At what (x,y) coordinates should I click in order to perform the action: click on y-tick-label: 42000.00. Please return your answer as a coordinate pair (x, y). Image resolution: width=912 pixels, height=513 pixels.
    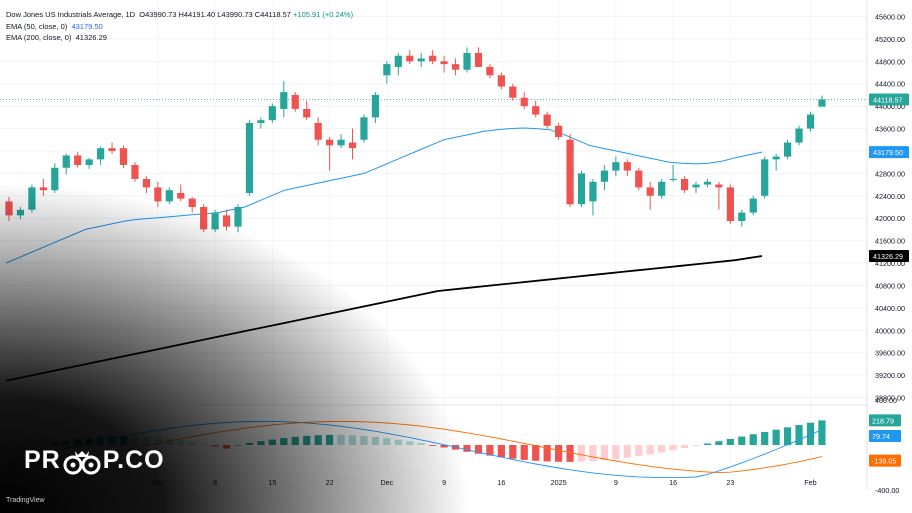
    Looking at the image, I should click on (890, 218).